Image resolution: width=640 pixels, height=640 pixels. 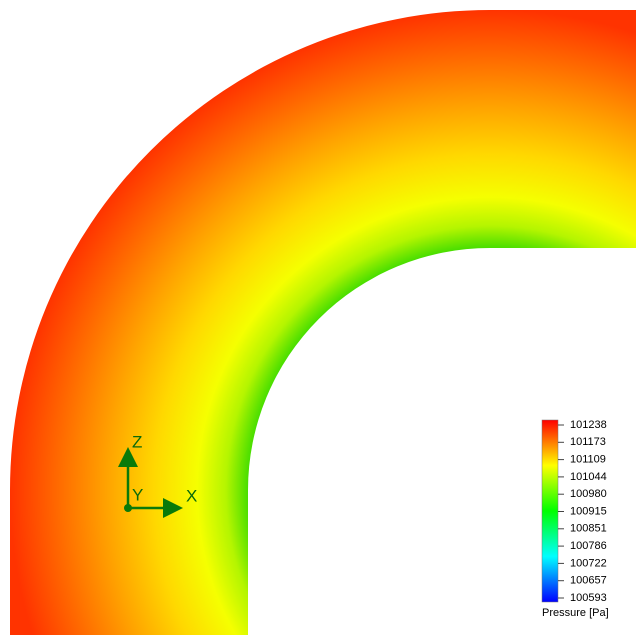 I want to click on y-label: Y, so click(x=137, y=494).